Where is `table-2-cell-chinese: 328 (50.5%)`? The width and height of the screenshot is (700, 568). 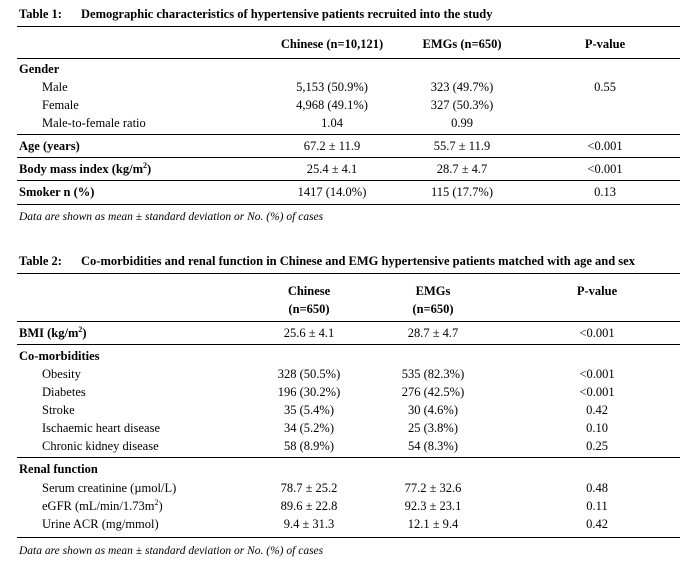 table-2-cell-chinese: 328 (50.5%) is located at coordinates (309, 374).